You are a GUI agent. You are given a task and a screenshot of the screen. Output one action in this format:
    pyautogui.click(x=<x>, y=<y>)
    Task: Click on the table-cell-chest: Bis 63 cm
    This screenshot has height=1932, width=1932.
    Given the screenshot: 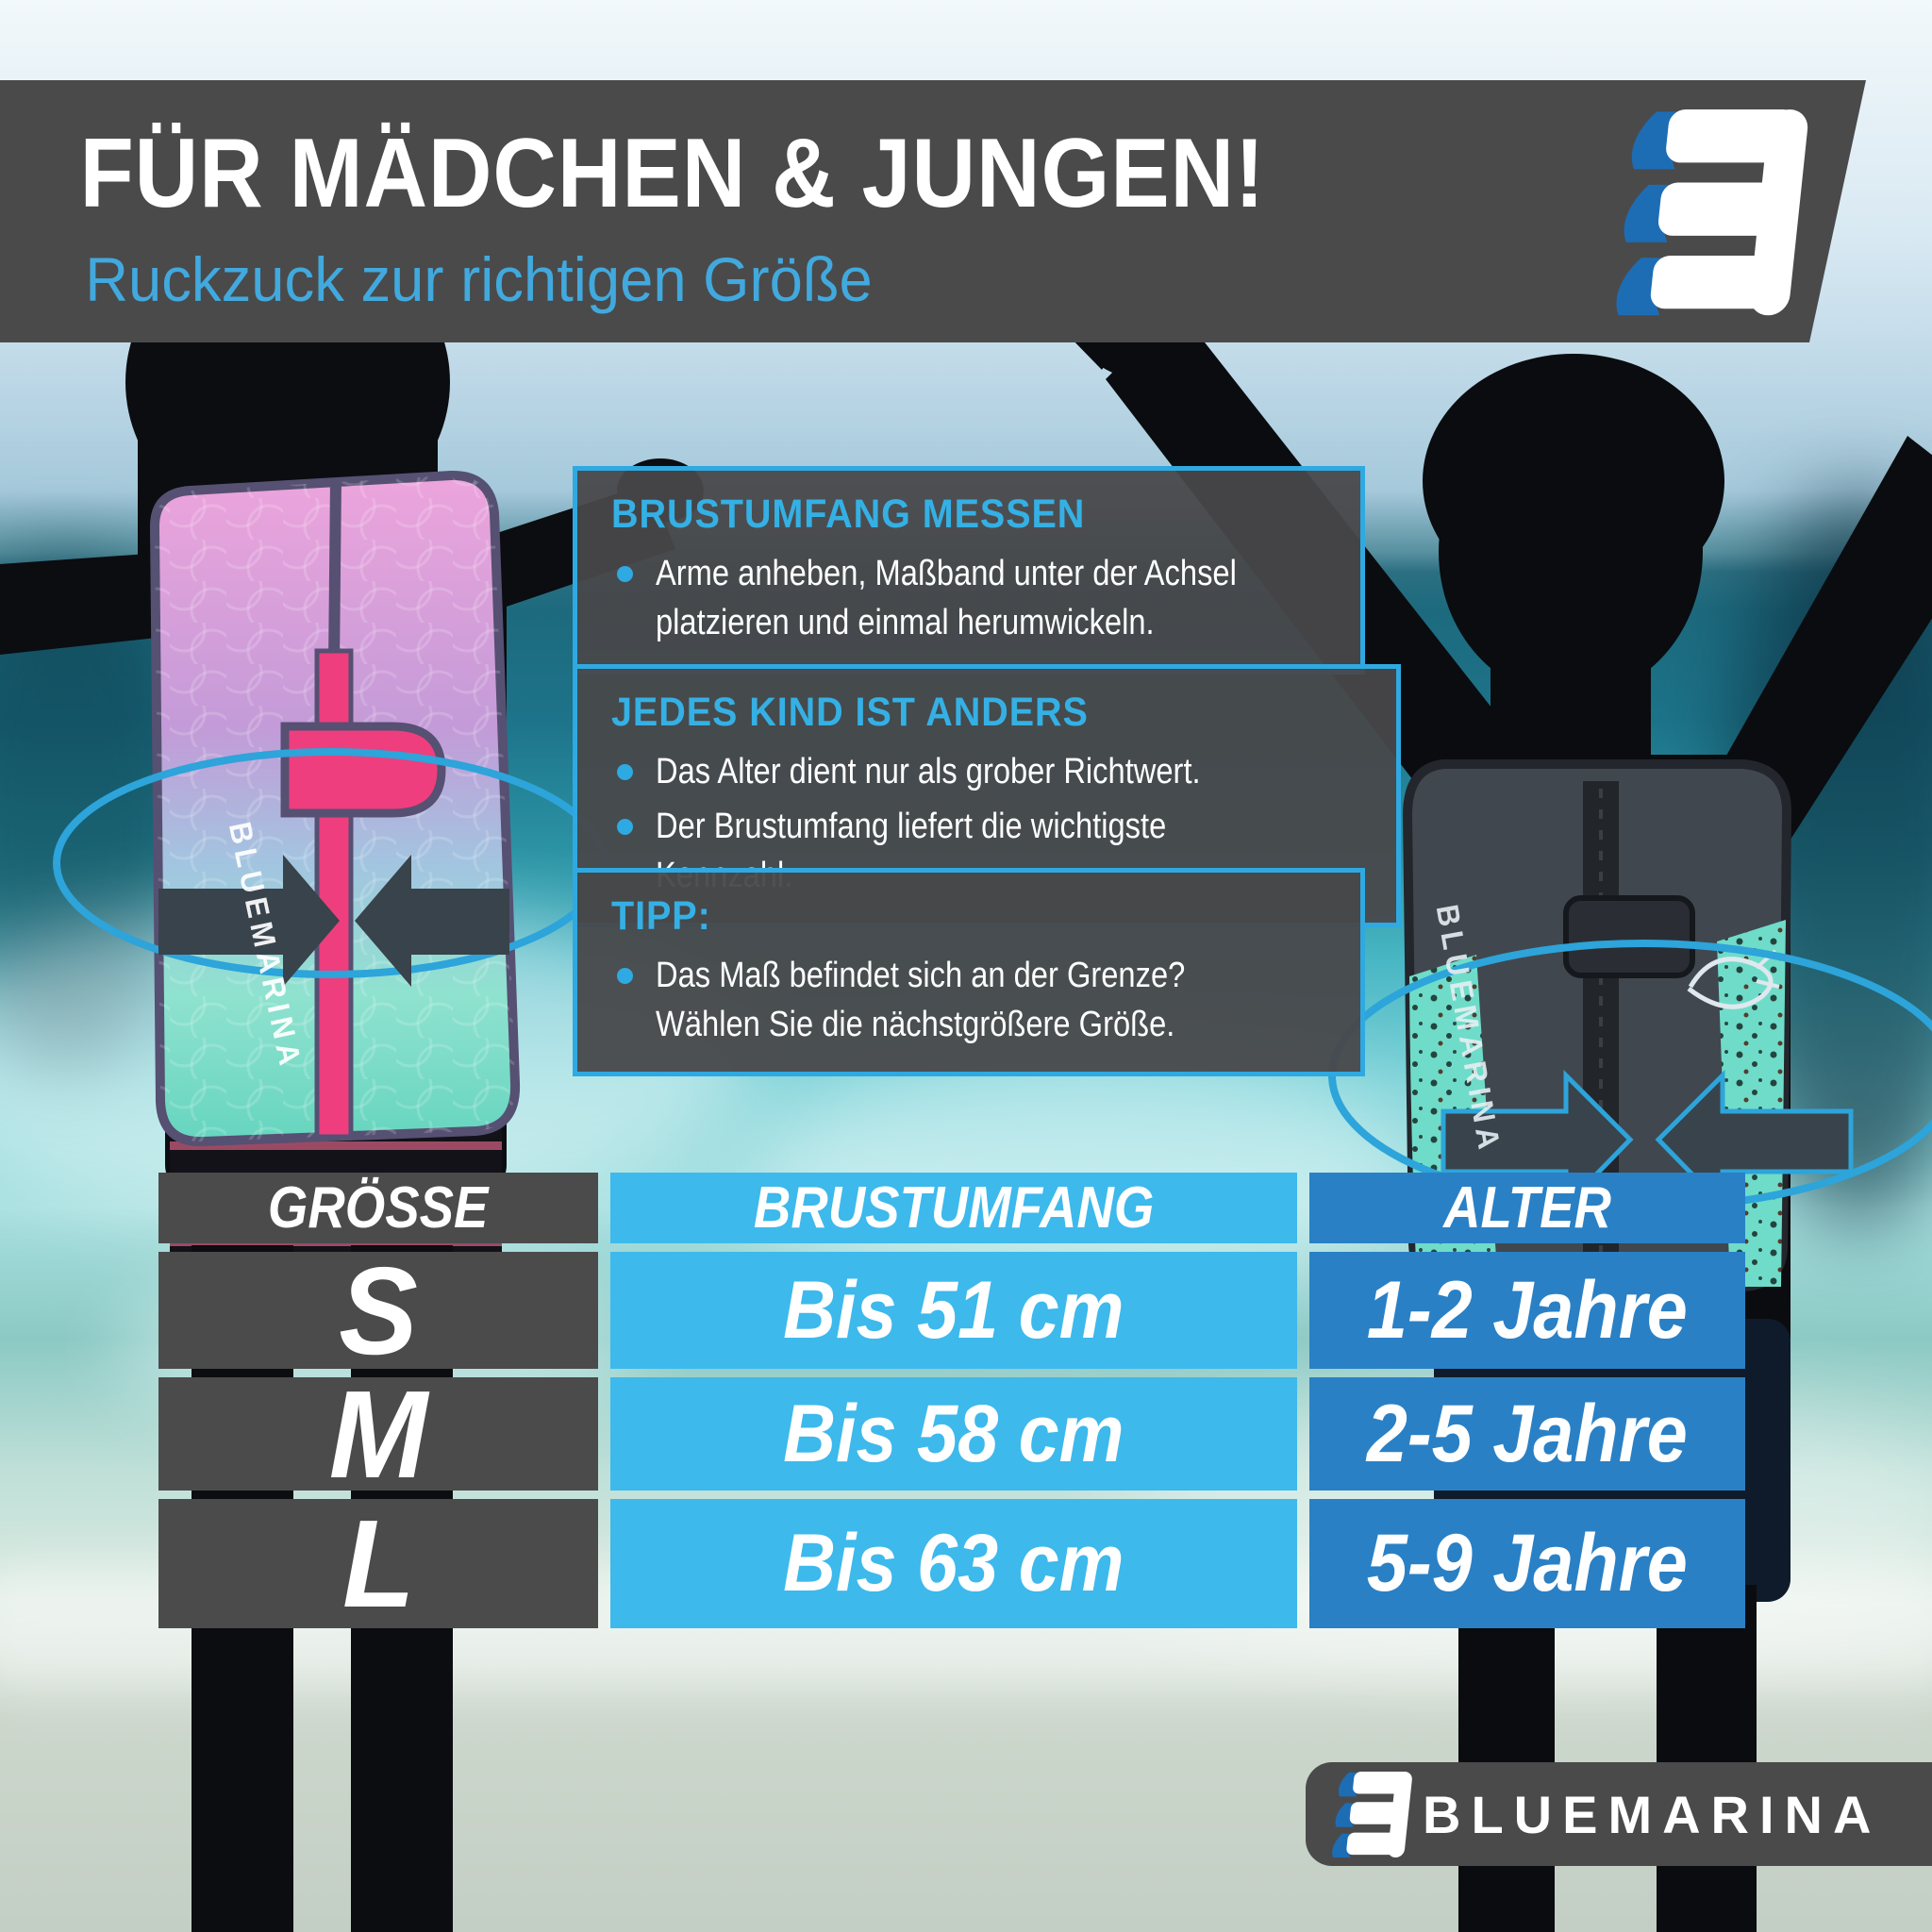 What is the action you would take?
    pyautogui.click(x=953, y=1564)
    